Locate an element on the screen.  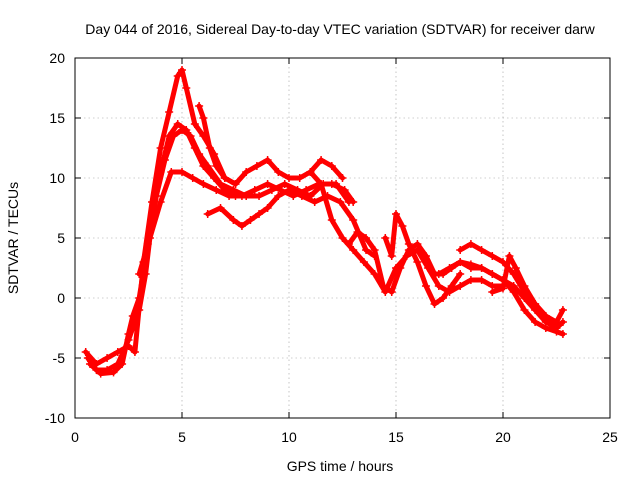
series-line-sat-f is located at coordinates (291, 223).